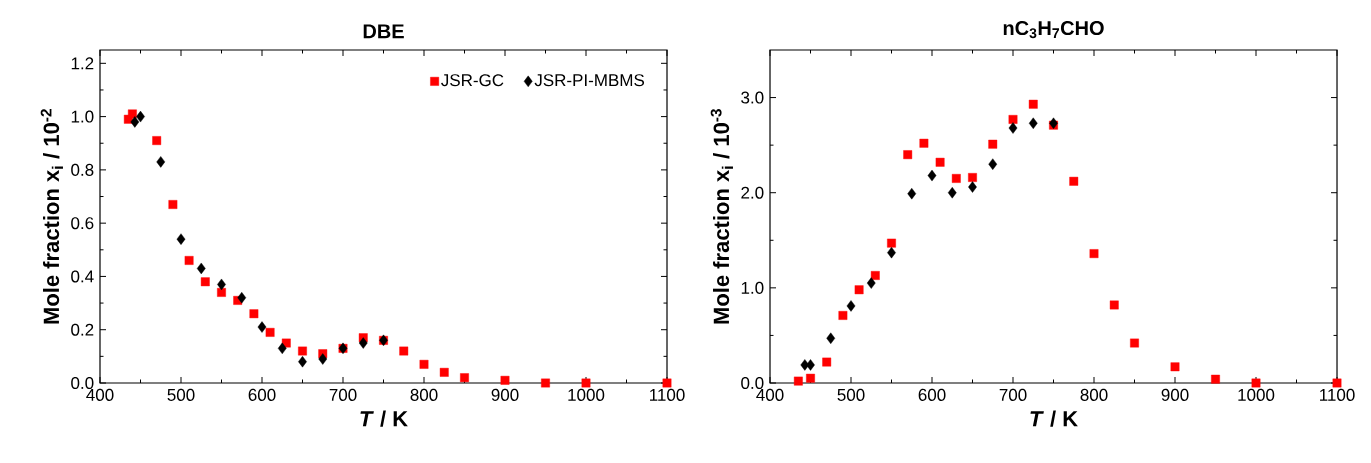 Image resolution: width=1371 pixels, height=463 pixels. I want to click on y-tick-label: 0.6, so click(82, 223).